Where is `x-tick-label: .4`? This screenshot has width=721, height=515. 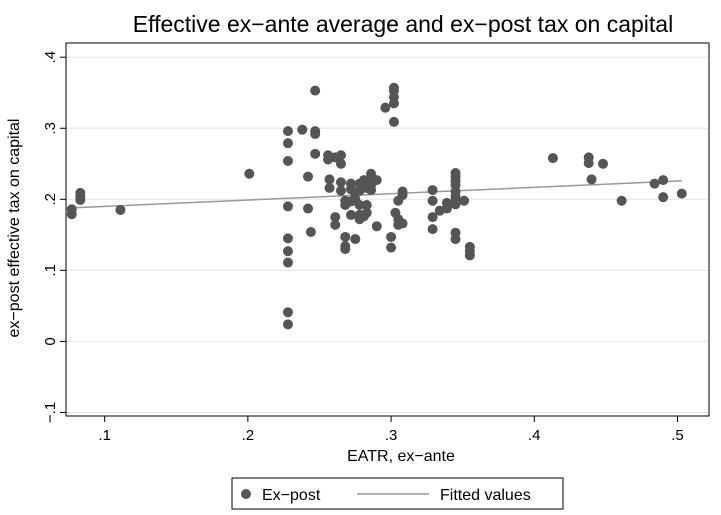
x-tick-label: .4 is located at coordinates (534, 435).